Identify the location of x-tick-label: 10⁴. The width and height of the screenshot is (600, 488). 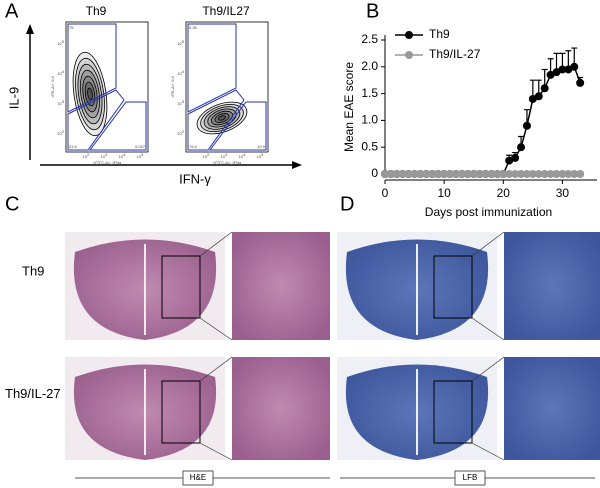
(122, 155).